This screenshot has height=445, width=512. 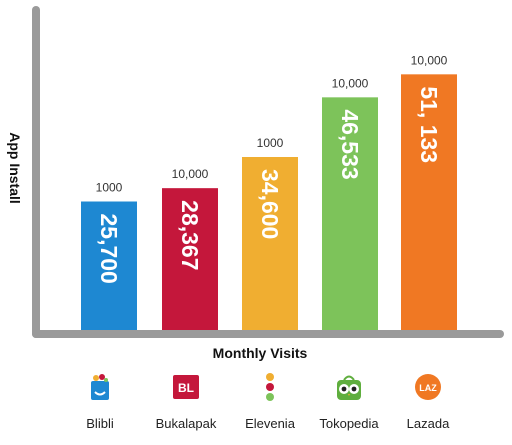 I want to click on lazada-laz-icon: LAZ, so click(x=428, y=387).